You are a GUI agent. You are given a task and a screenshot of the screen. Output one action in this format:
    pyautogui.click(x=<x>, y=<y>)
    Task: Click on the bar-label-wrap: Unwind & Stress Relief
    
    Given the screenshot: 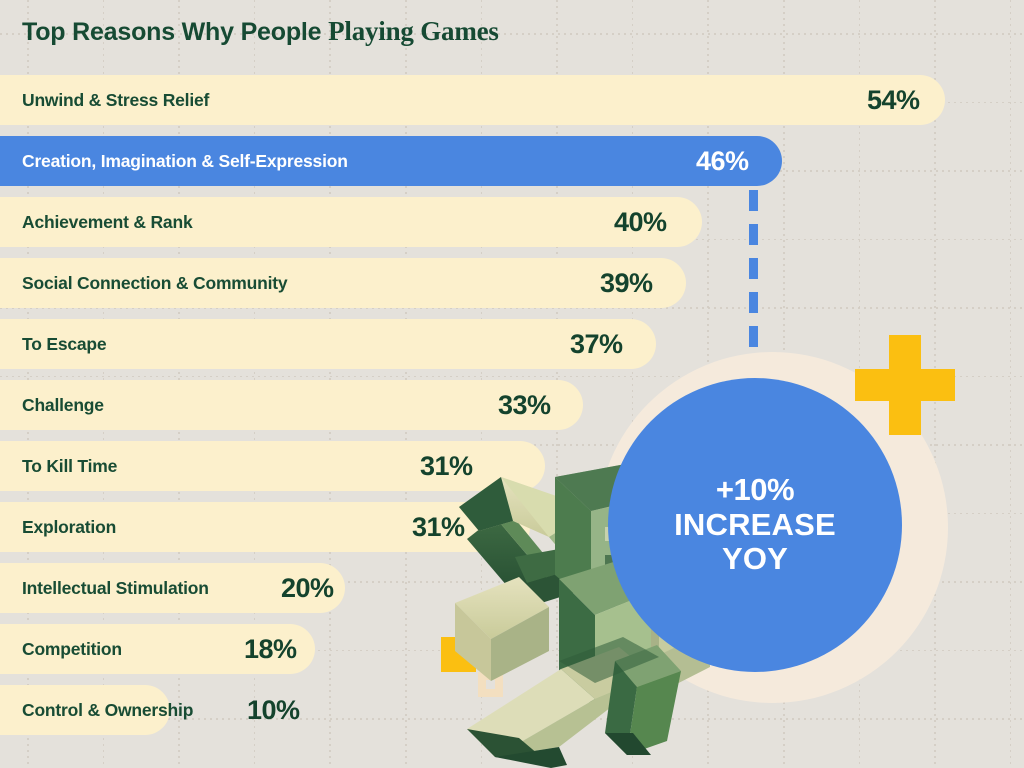 What is the action you would take?
    pyautogui.click(x=115, y=100)
    